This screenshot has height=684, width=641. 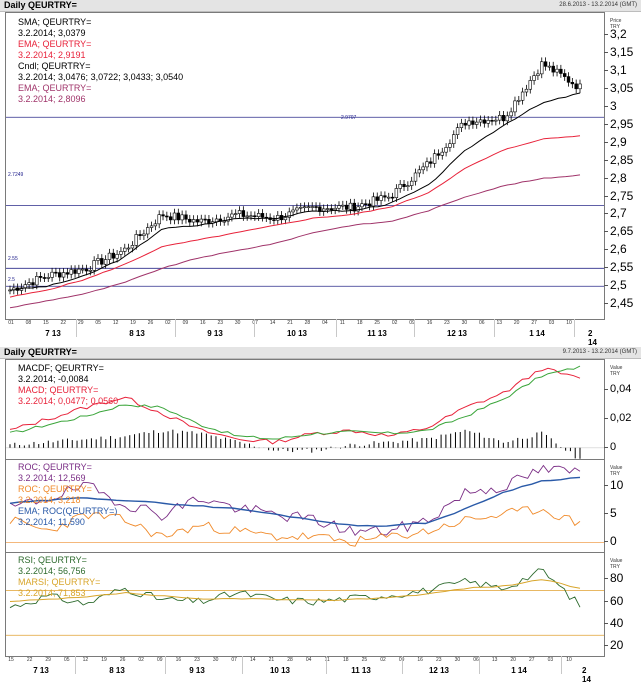 What do you see at coordinates (617, 485) in the screenshot?
I see `y-tick-label: 10` at bounding box center [617, 485].